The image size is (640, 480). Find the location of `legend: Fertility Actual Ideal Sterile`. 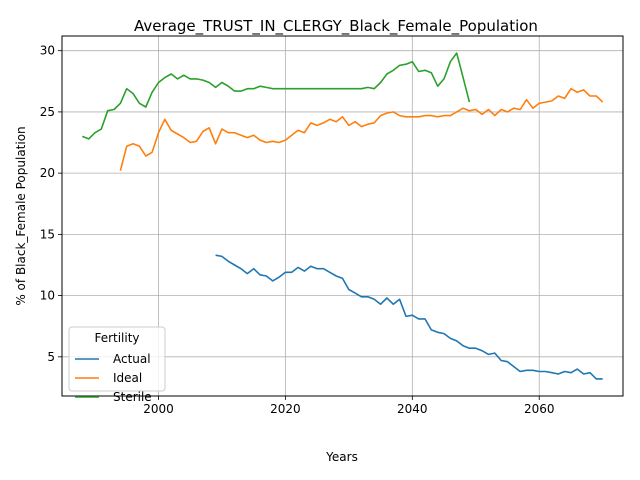

legend: Fertility Actual Ideal Sterile is located at coordinates (117, 365).